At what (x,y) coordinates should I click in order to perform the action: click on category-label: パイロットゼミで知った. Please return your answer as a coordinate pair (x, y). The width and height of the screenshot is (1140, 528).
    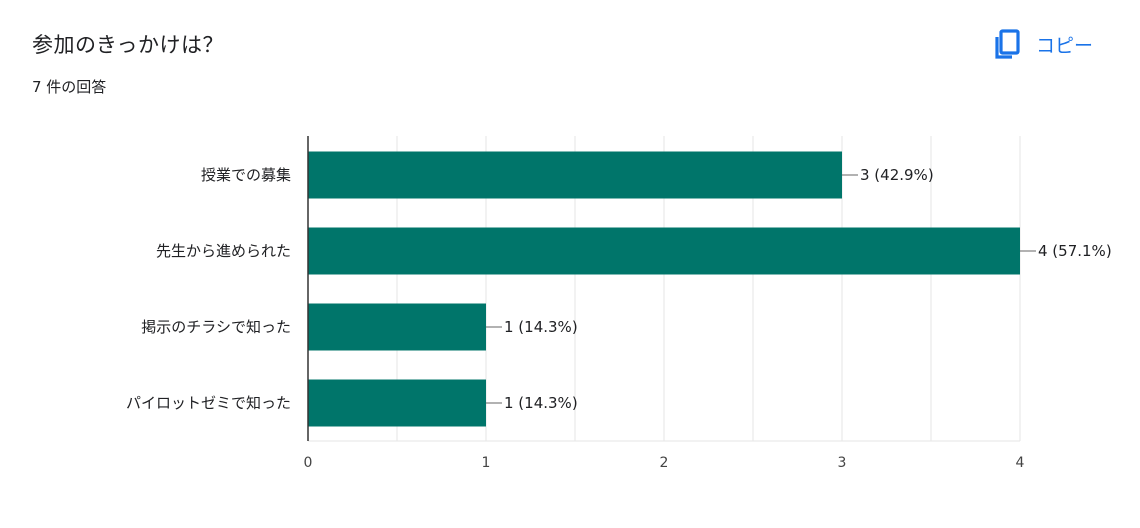
    Looking at the image, I should click on (208, 403).